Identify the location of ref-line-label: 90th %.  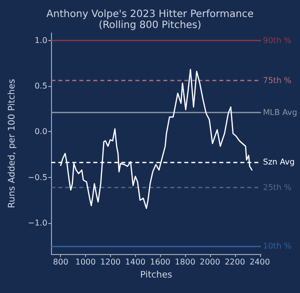
(277, 40).